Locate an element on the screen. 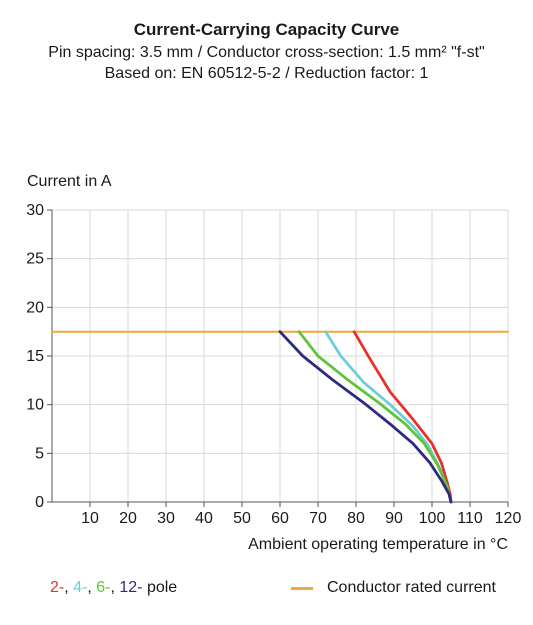 This screenshot has height=625, width=533. pole-legend-item: 6- is located at coordinates (103, 587).